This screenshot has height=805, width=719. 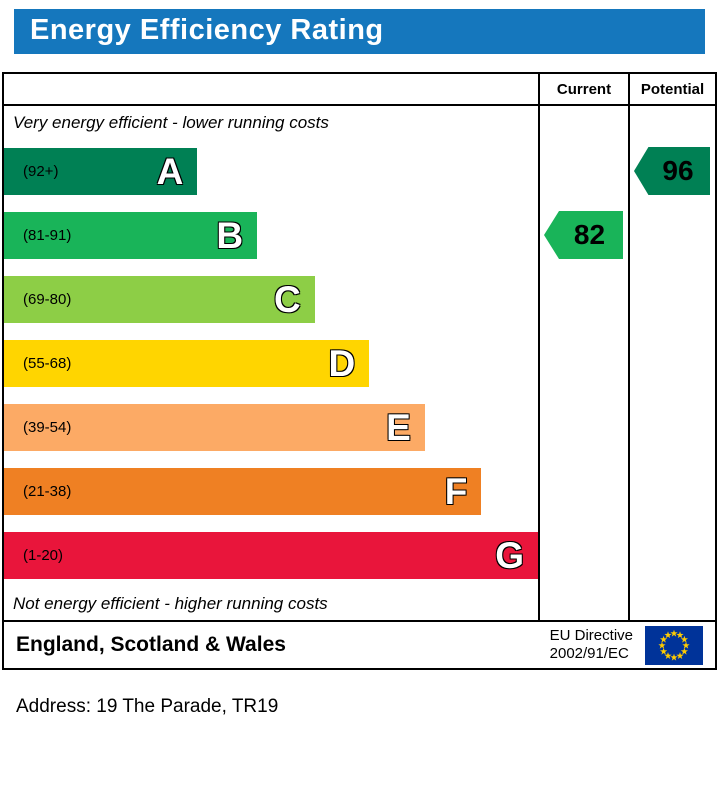 I want to click on eu-directive-text: EU Directive 2002/91/EC, so click(x=597, y=645).